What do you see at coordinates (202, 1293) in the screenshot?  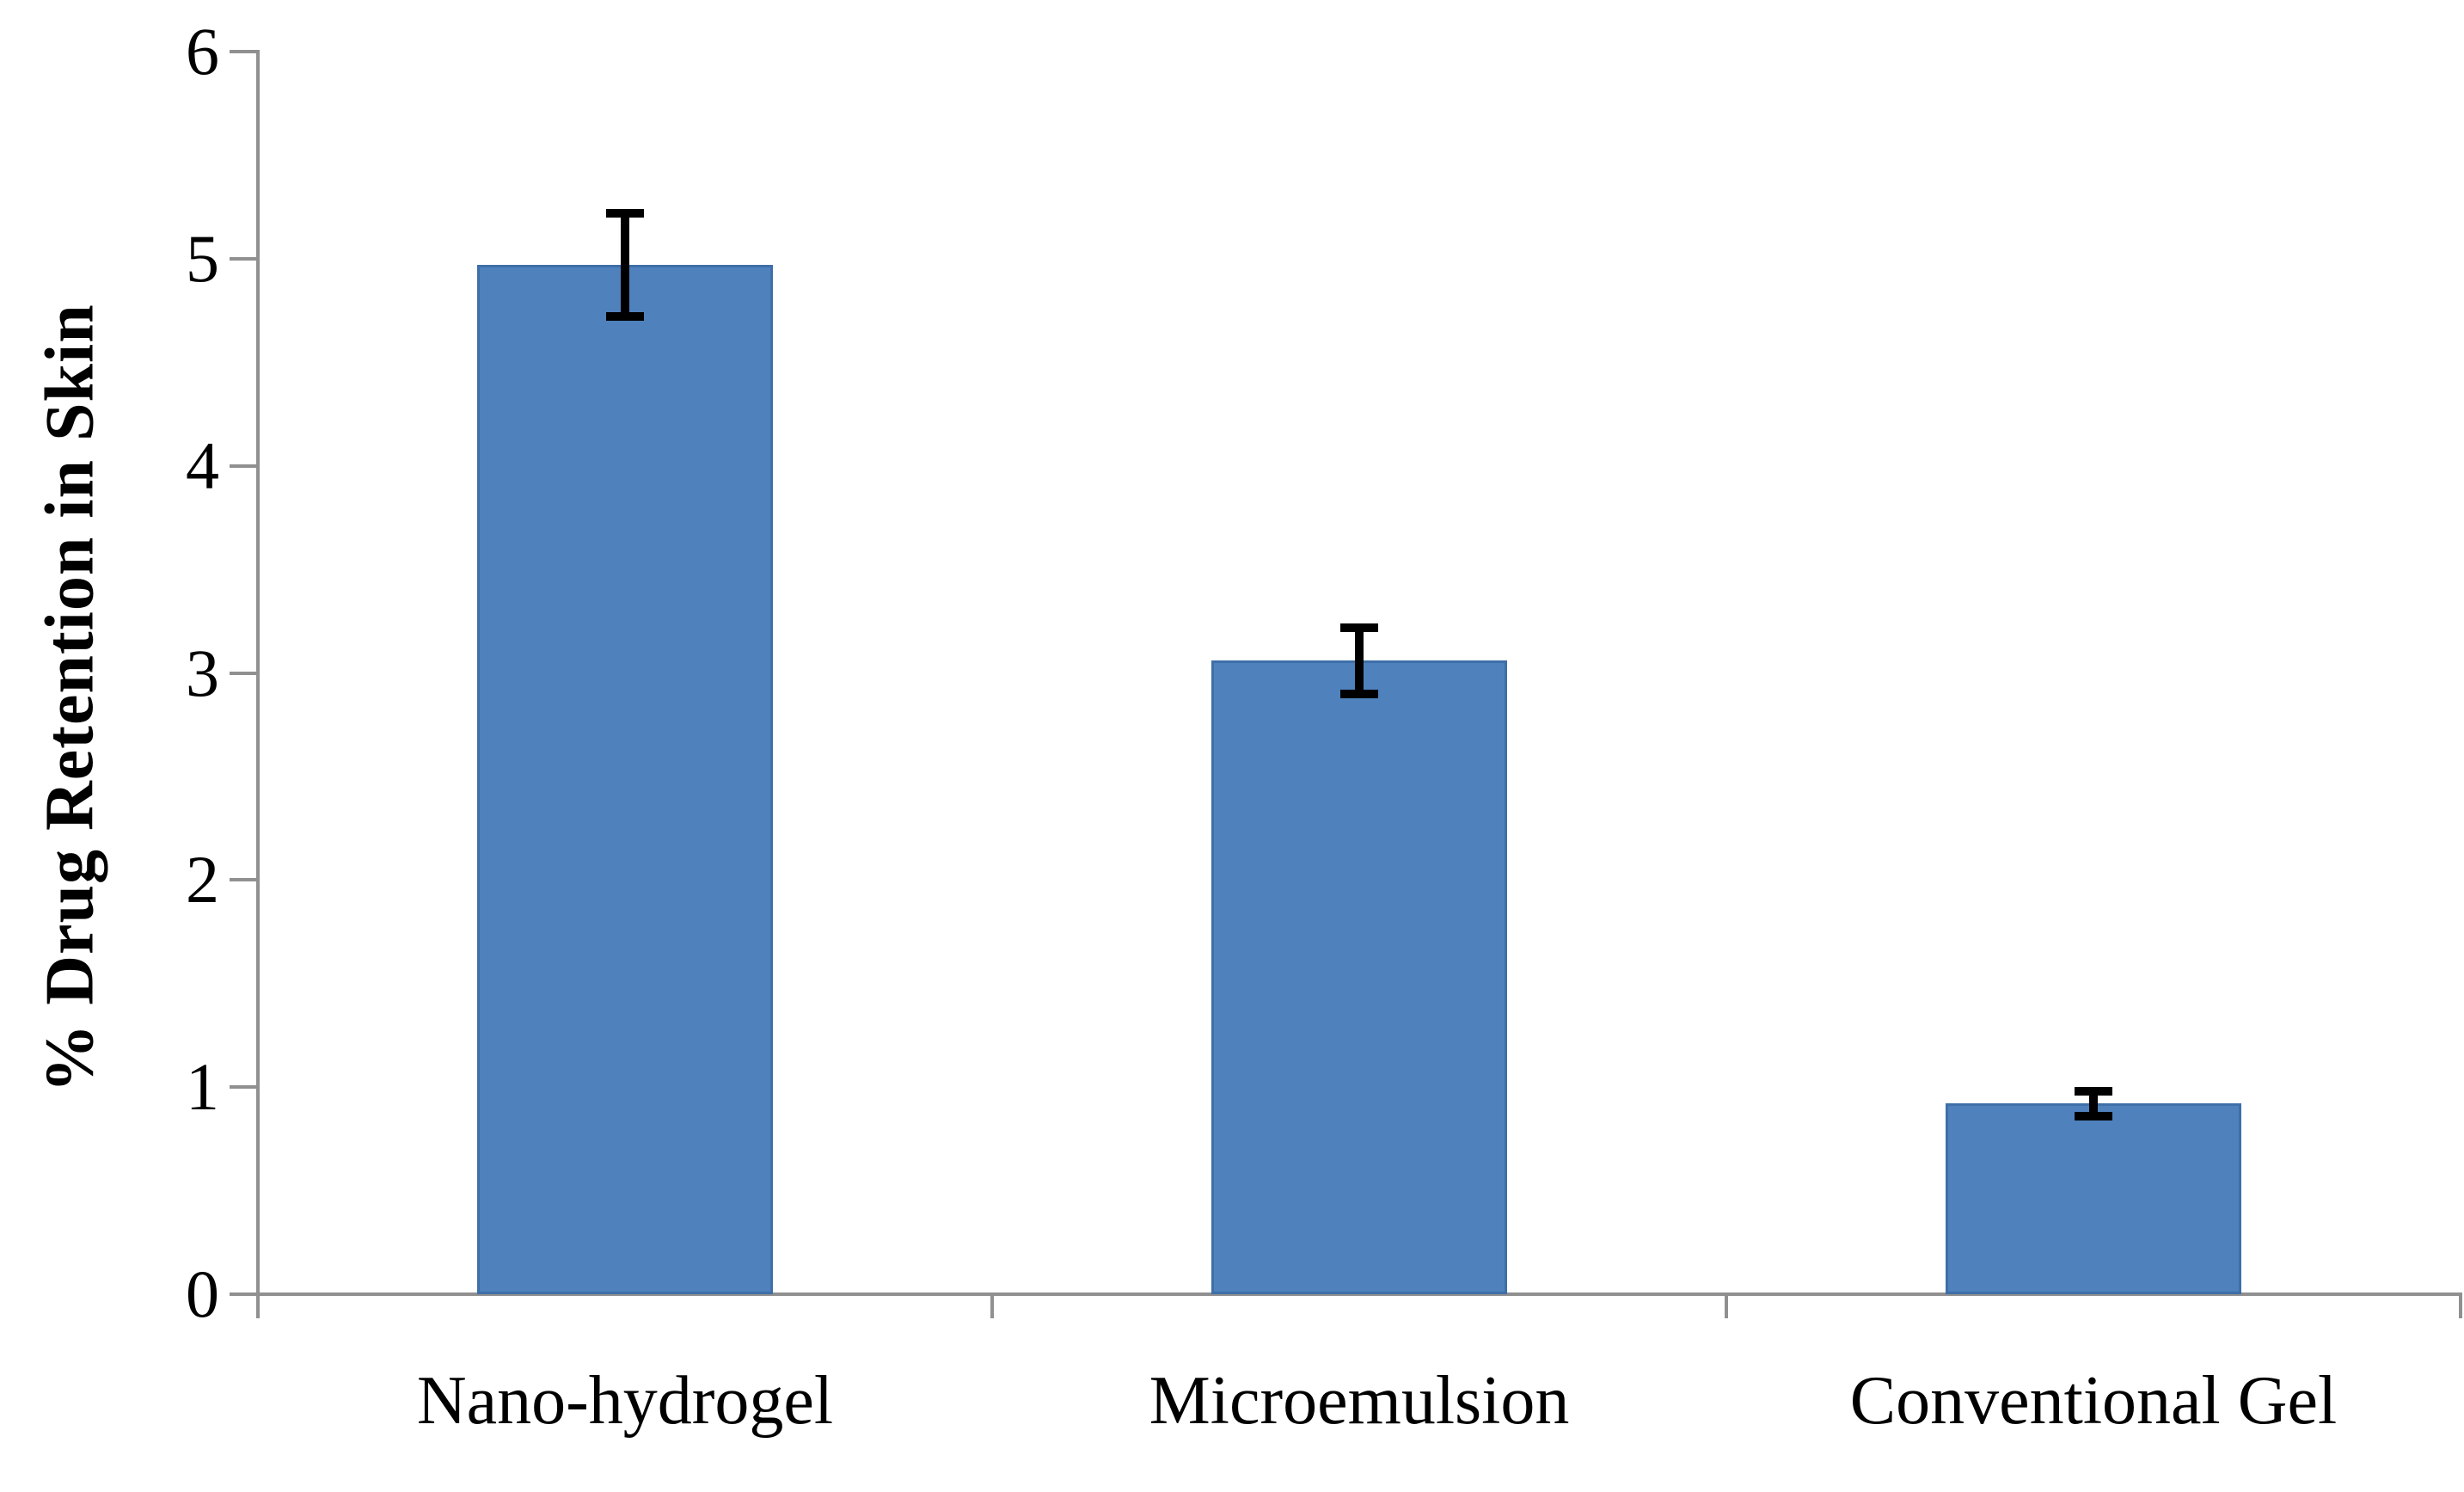 I see `y-tick-label: 0` at bounding box center [202, 1293].